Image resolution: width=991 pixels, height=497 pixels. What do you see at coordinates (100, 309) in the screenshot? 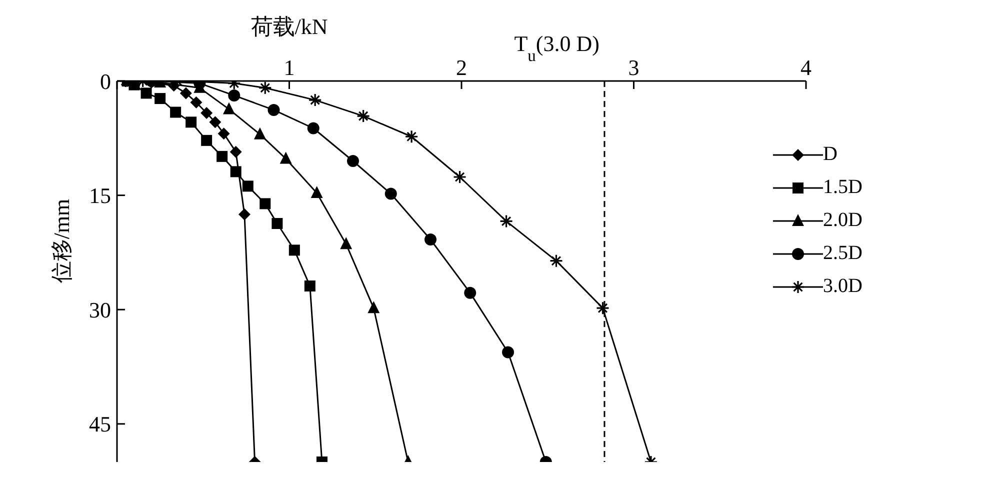
I see `y-tick-label: 30` at bounding box center [100, 309].